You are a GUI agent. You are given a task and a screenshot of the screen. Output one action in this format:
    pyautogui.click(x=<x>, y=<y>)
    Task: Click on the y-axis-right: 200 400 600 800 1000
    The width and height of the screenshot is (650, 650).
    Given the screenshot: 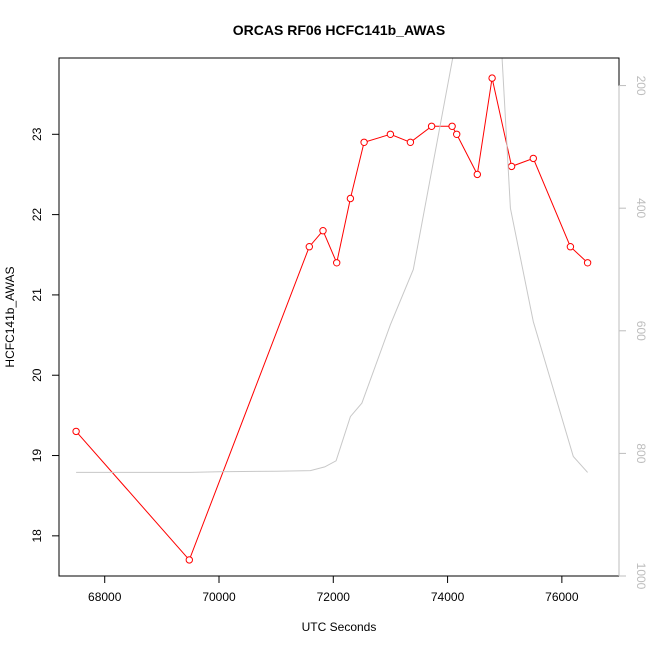 What is the action you would take?
    pyautogui.click(x=633, y=333)
    